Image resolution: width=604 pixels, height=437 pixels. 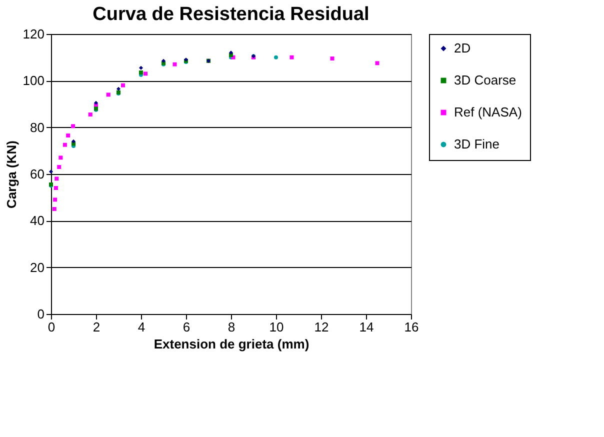 What do you see at coordinates (276, 327) in the screenshot?
I see `x-tick-label: 10` at bounding box center [276, 327].